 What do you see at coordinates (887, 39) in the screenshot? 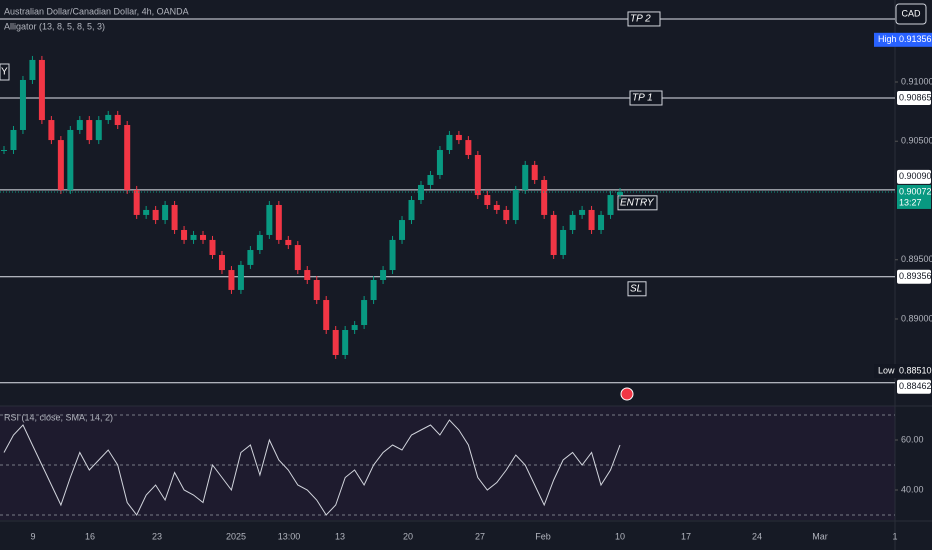
I see `high-name: High` at bounding box center [887, 39].